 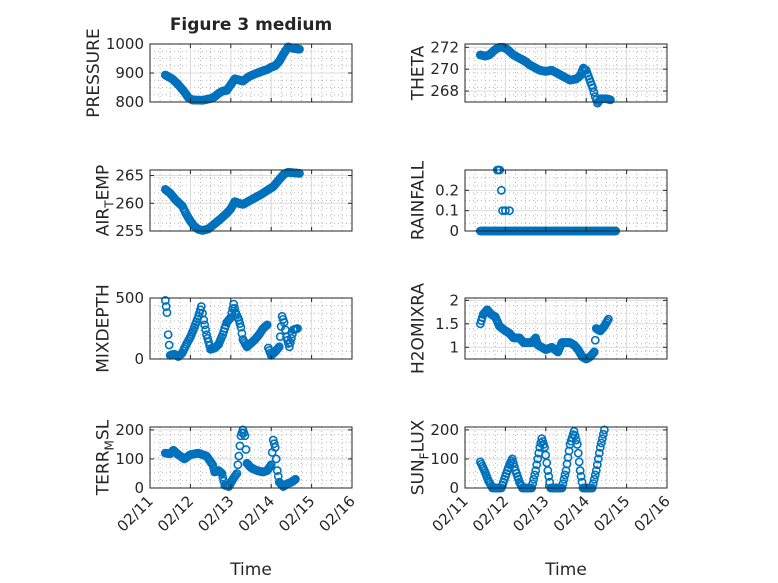 What do you see at coordinates (454, 347) in the screenshot?
I see `y-tick-label: 1` at bounding box center [454, 347].